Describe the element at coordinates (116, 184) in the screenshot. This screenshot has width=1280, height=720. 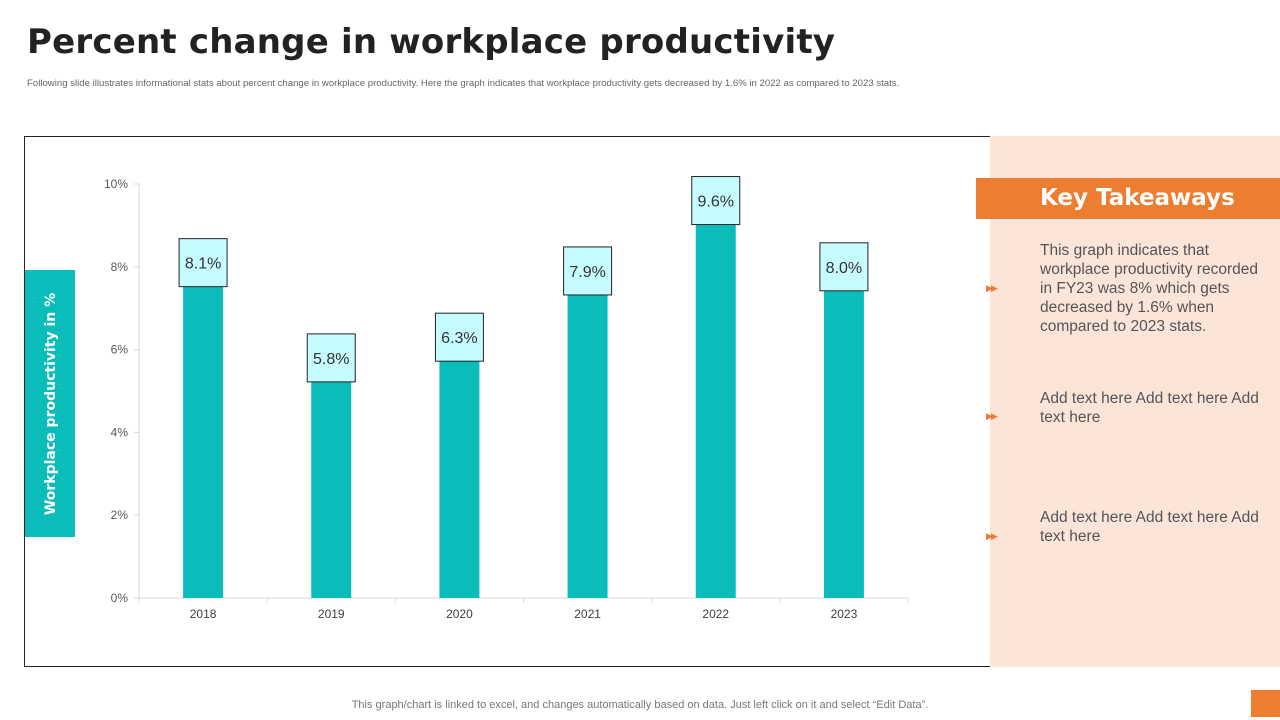
I see `y-tick-label: 10%` at that location.